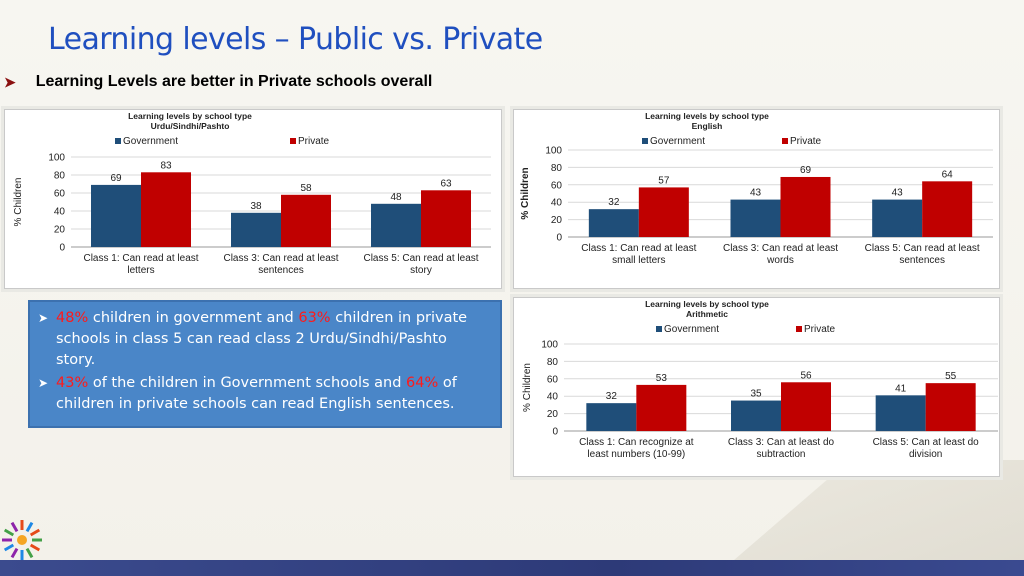 This screenshot has width=1024, height=576. Describe the element at coordinates (638, 260) in the screenshot. I see `x-tick-label: small letters` at that location.